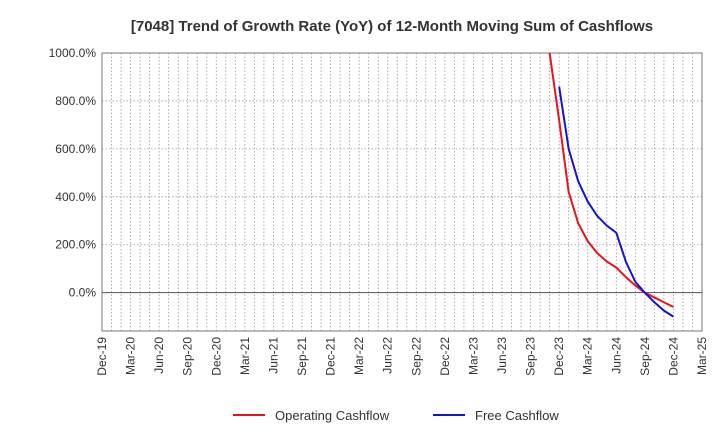 This screenshot has width=720, height=440. I want to click on x-tick-label: Mar-21, so click(245, 356).